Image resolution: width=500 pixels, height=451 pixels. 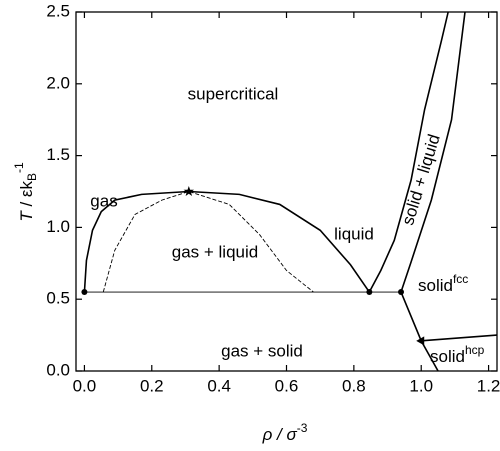 What do you see at coordinates (354, 385) in the screenshot?
I see `x-tick-label: 0.8` at bounding box center [354, 385].